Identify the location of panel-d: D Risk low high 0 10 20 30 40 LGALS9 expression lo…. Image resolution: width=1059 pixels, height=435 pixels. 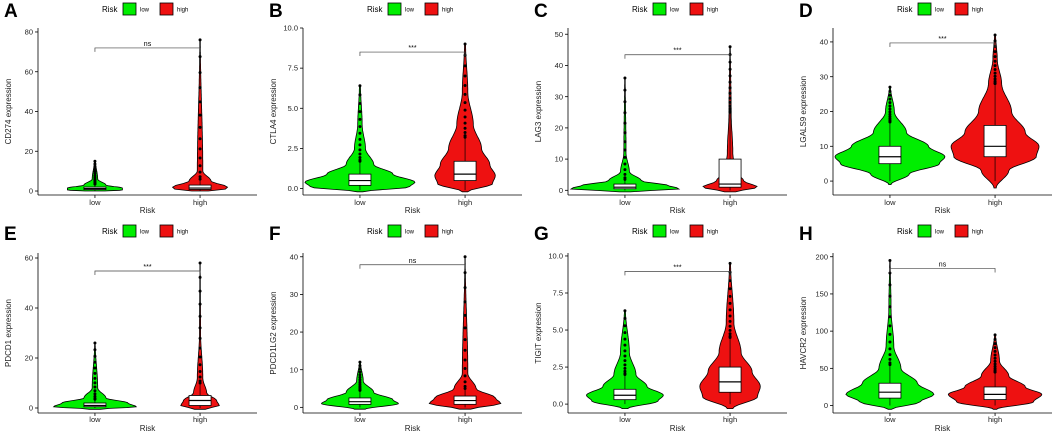
(925, 108).